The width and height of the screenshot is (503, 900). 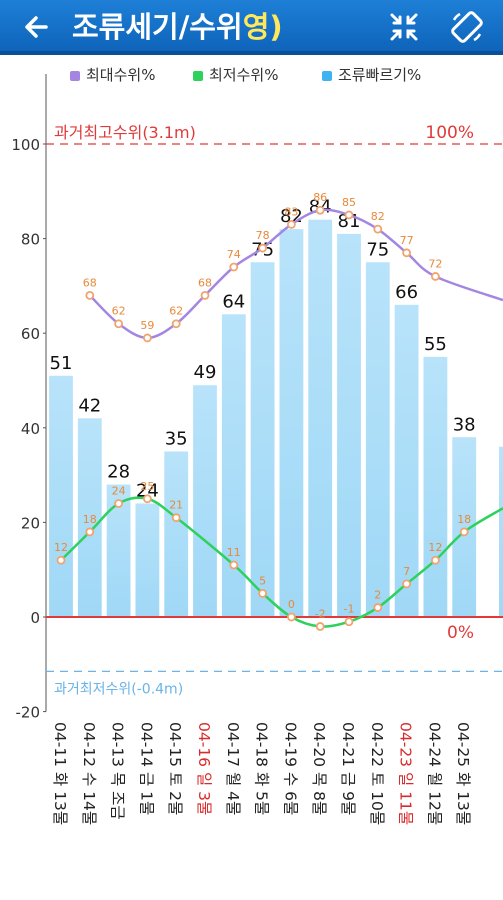 I want to click on x-tick-group: 04-24 월 12물, so click(x=434, y=773).